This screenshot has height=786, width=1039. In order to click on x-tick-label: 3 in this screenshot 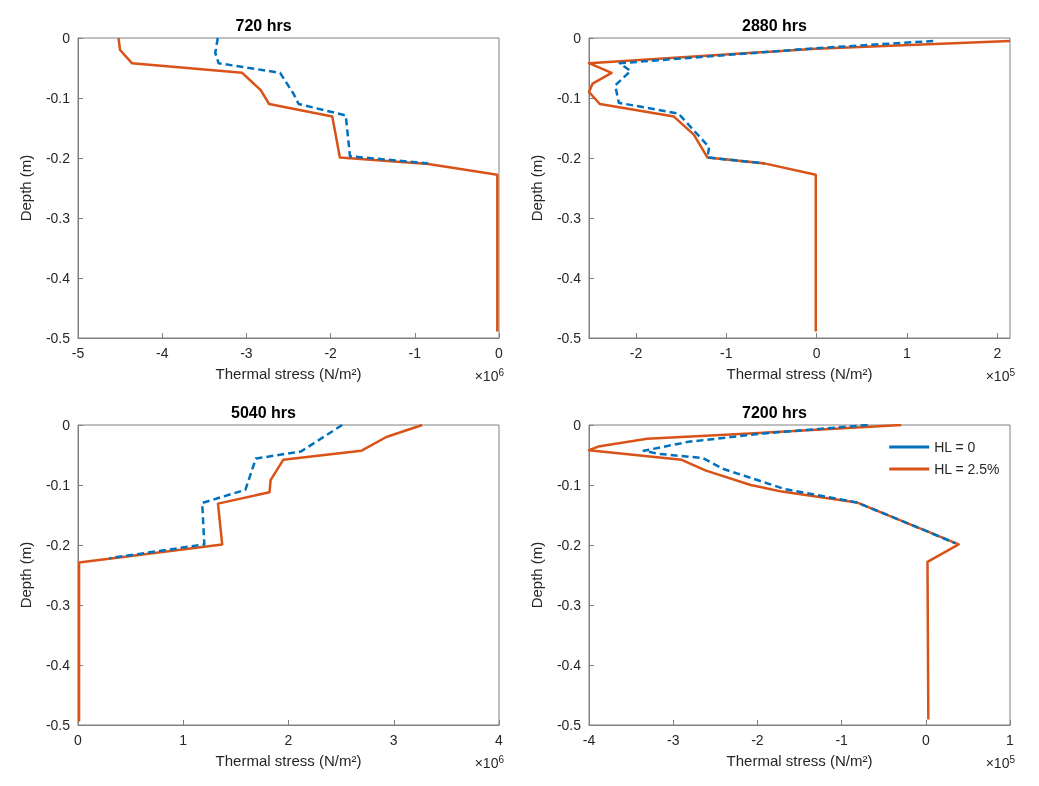, I will do `click(393, 740)`.